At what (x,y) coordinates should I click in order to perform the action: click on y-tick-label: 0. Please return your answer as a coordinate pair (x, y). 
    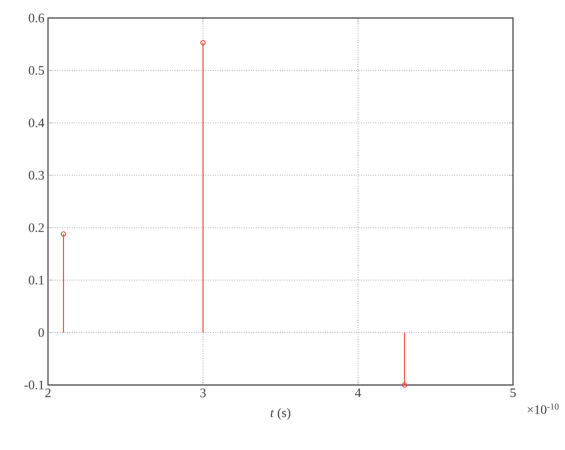
    Looking at the image, I should click on (41, 332).